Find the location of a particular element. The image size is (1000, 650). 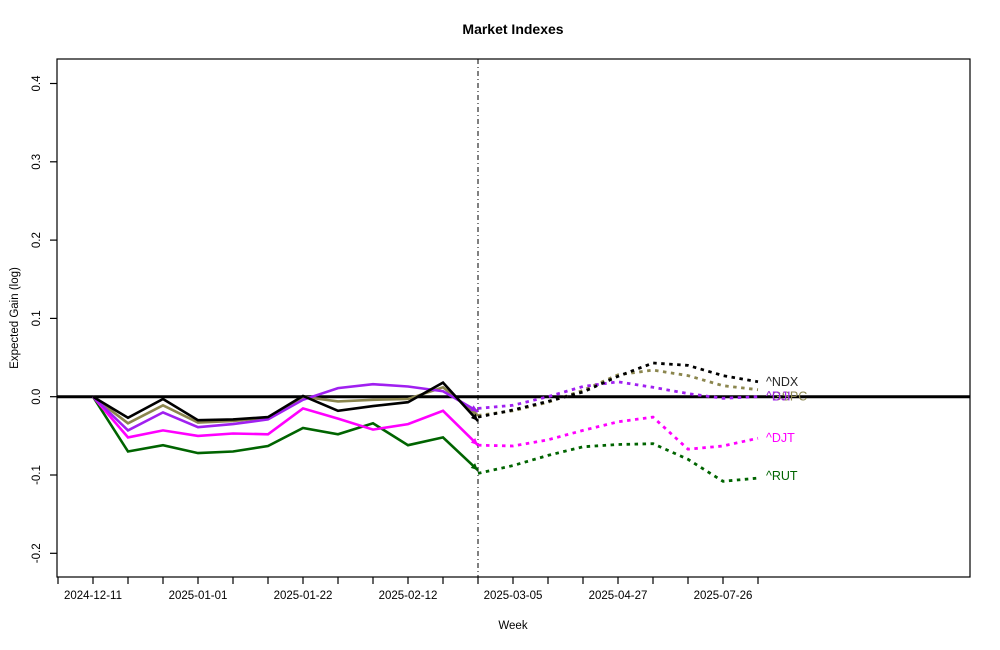

x-tick-label: 2025-02-12 is located at coordinates (408, 596).